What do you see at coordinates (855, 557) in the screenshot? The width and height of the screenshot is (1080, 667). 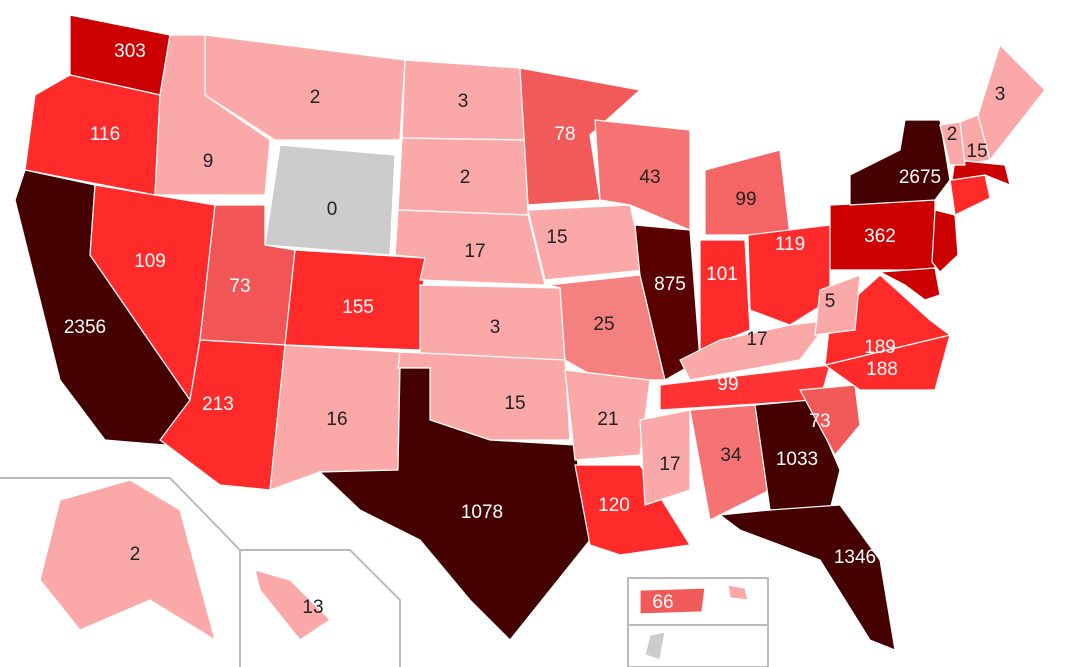 I see `state-value: 1346` at bounding box center [855, 557].